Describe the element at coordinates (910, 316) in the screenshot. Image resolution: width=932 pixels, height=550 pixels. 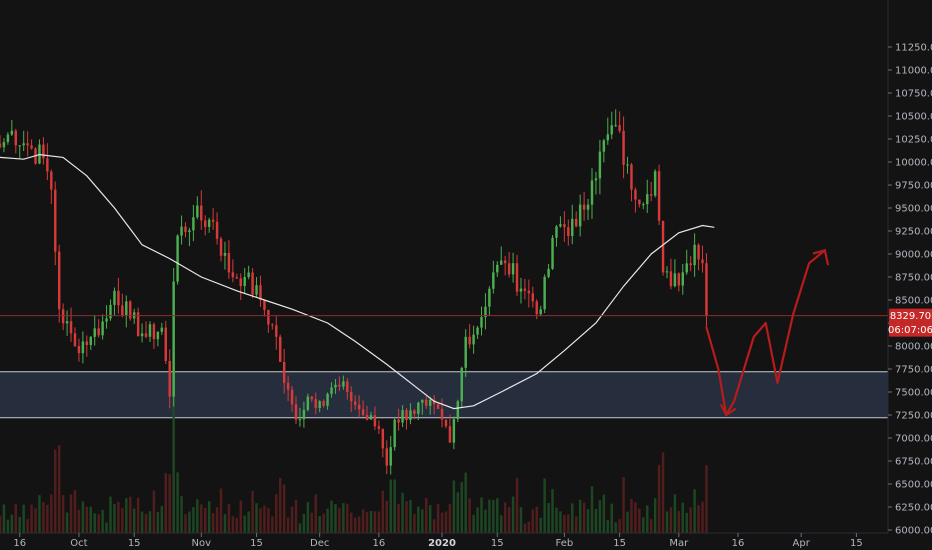
I see `last-price-label: 8329.70` at that location.